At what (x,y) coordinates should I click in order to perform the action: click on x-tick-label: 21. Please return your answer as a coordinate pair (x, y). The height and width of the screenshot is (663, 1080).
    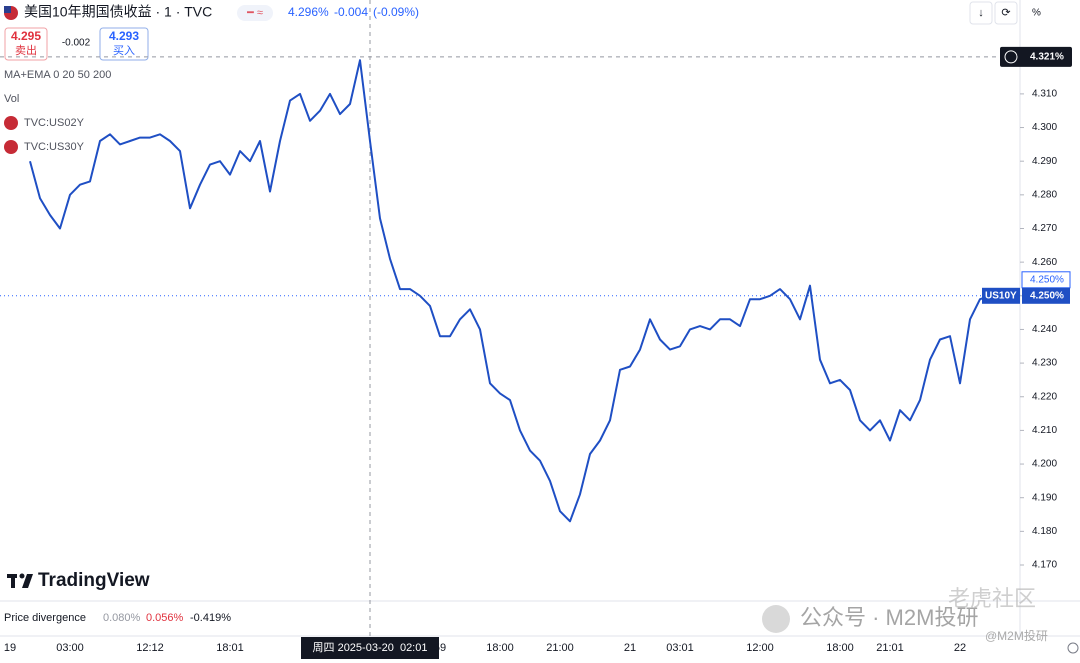
    Looking at the image, I should click on (630, 648).